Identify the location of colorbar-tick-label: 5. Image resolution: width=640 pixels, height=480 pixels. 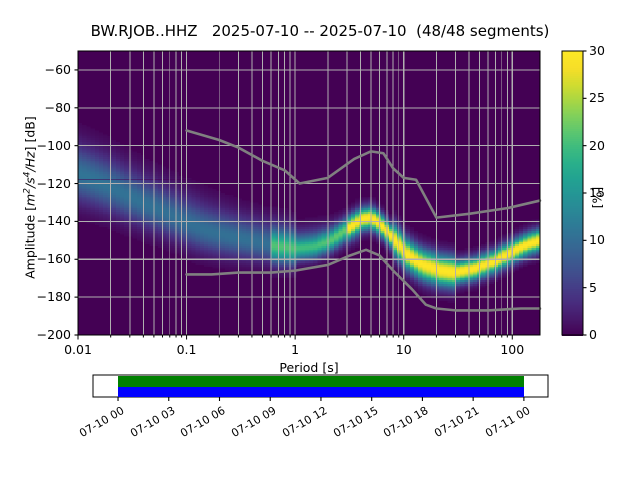
(593, 287).